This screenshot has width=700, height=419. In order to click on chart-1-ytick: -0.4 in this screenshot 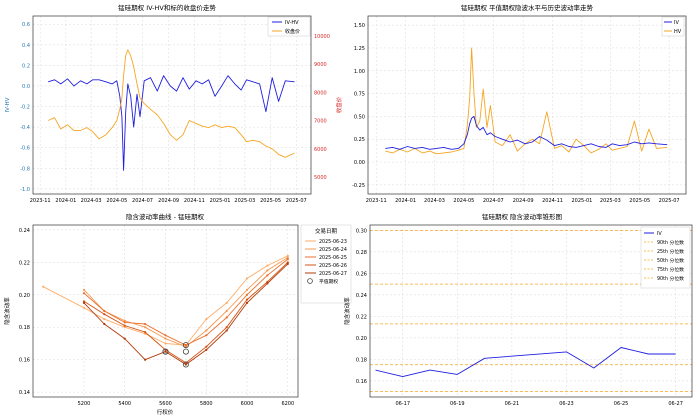, I will do `click(25, 128)`.